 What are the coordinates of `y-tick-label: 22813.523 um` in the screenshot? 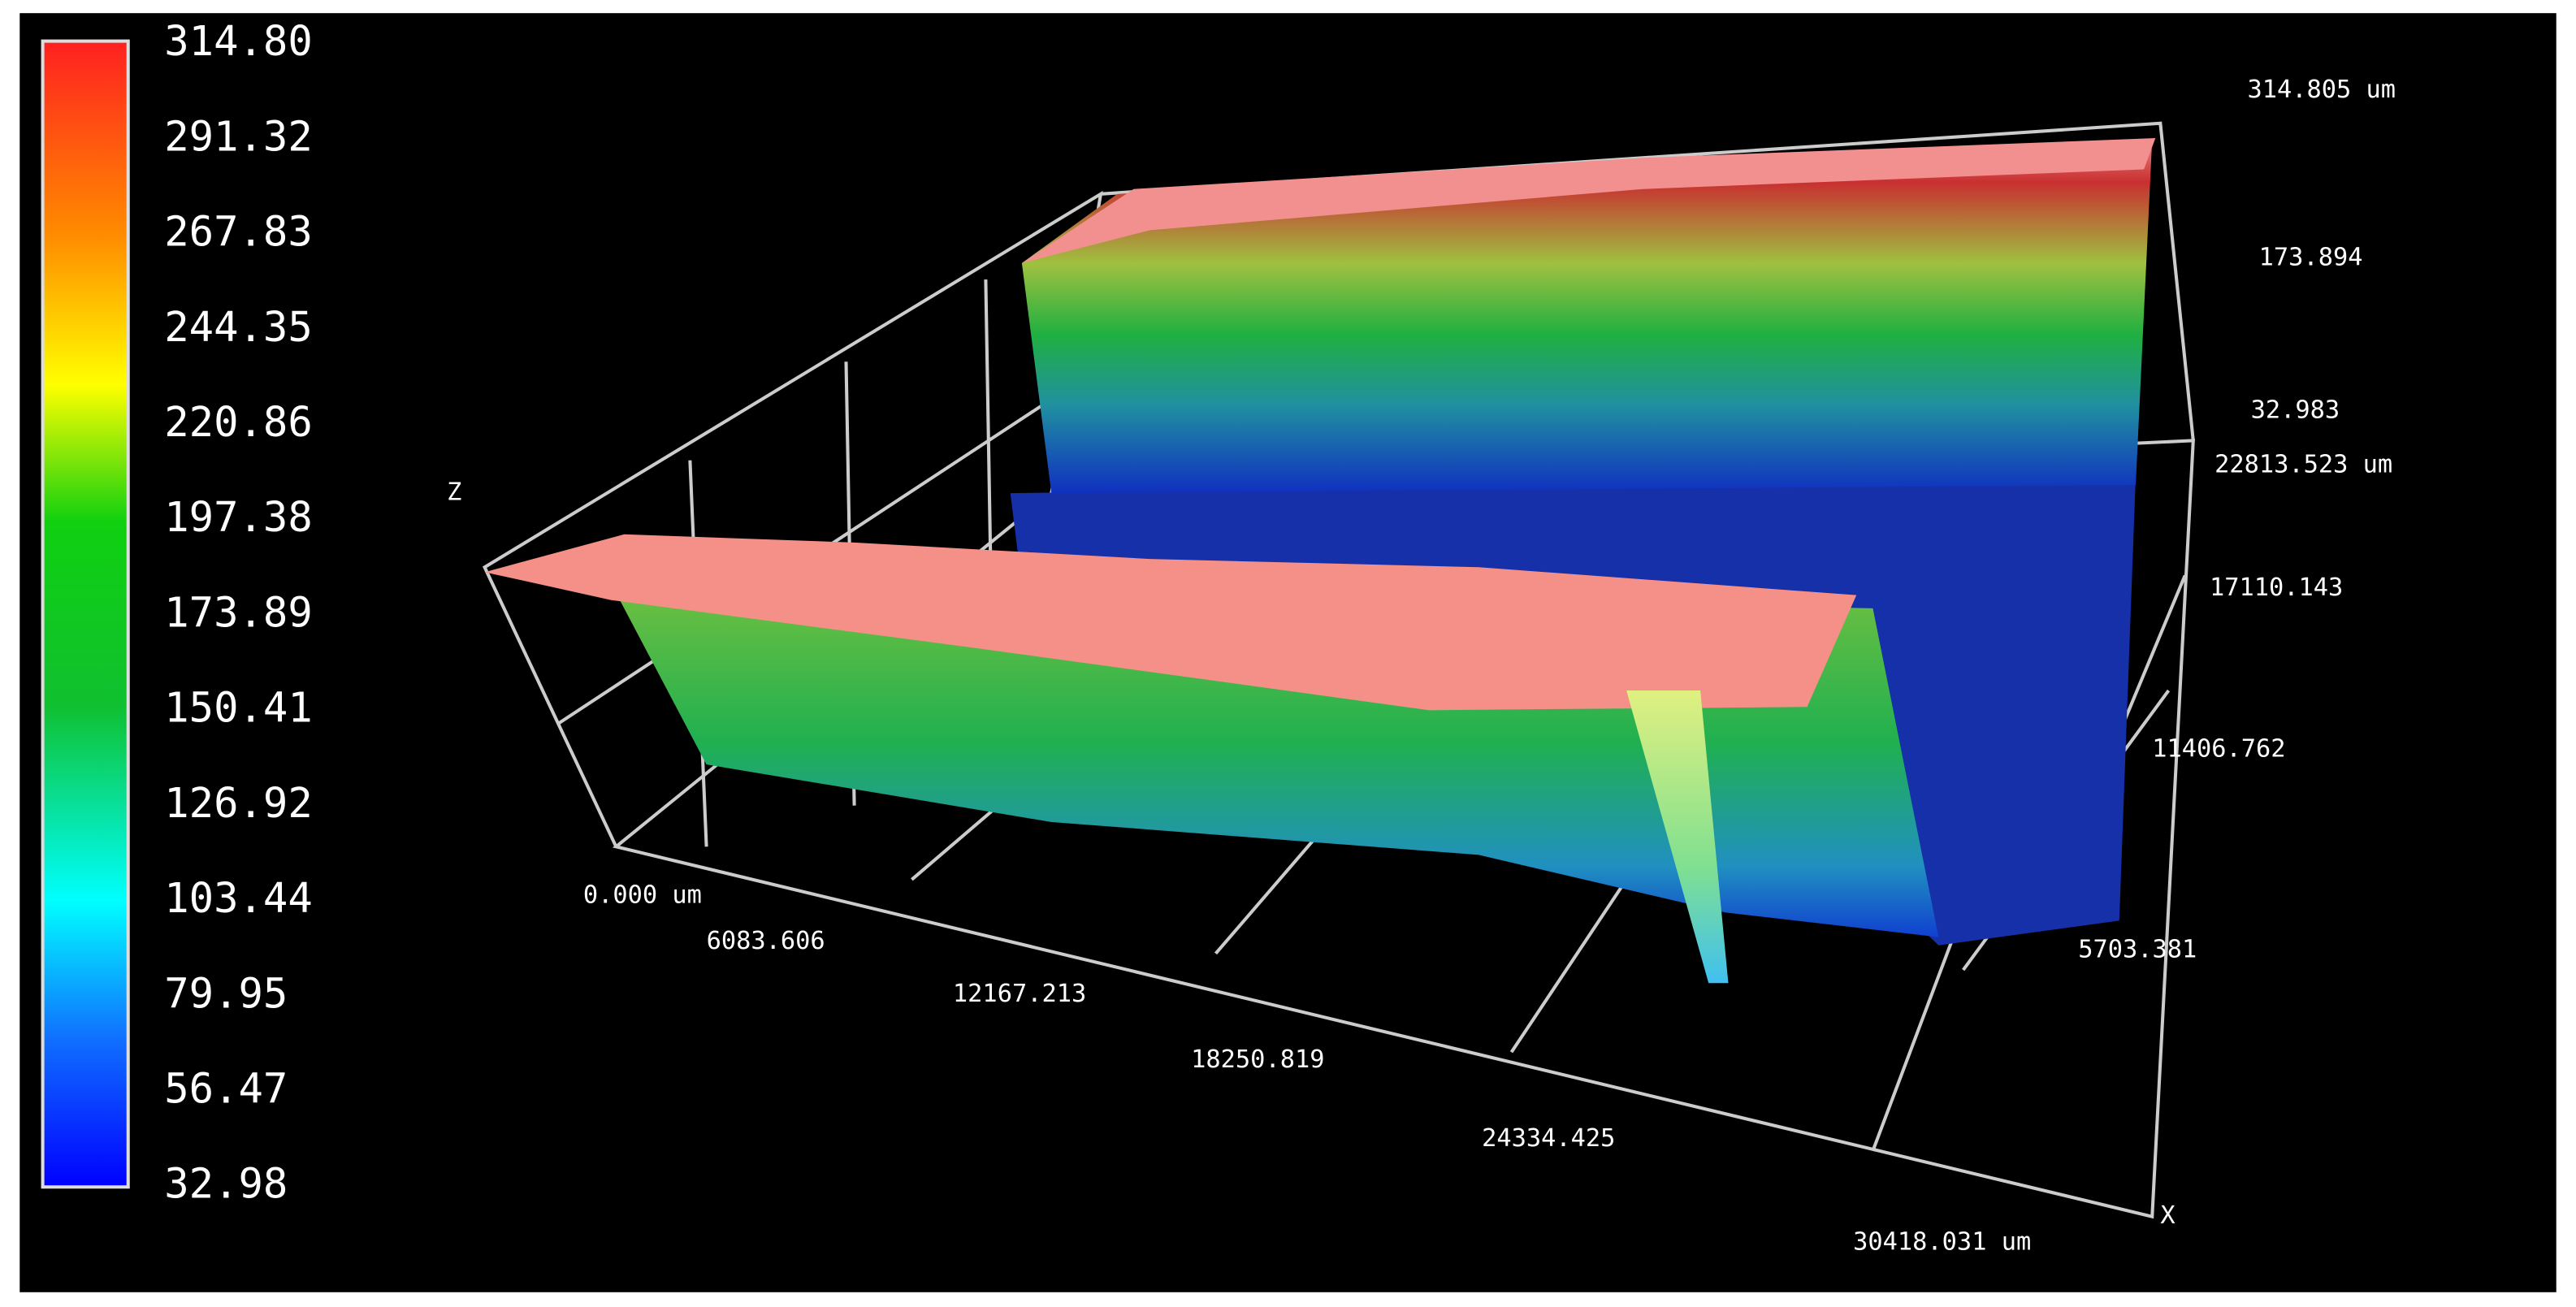 It's located at (2303, 464).